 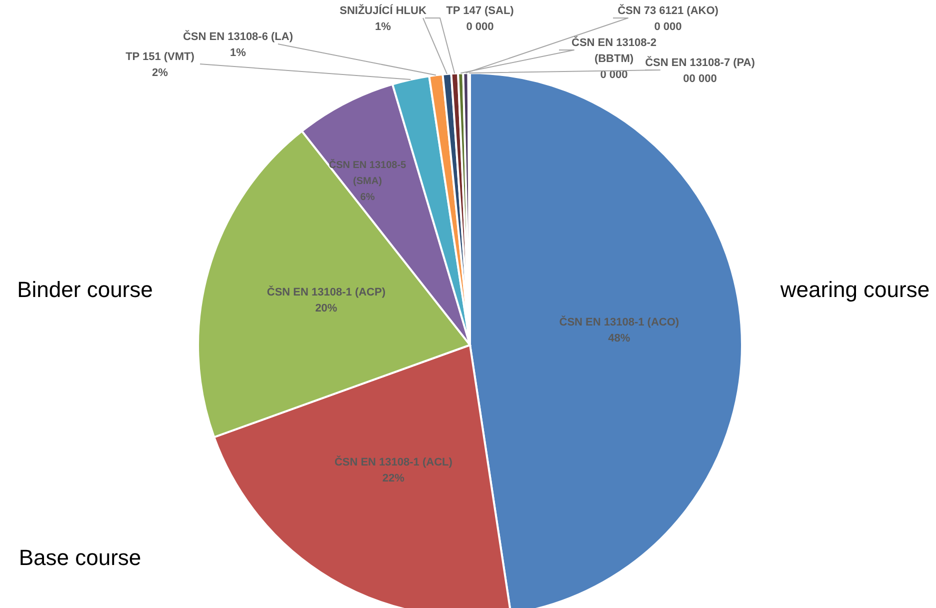 What do you see at coordinates (619, 338) in the screenshot?
I see `data-label: 48%` at bounding box center [619, 338].